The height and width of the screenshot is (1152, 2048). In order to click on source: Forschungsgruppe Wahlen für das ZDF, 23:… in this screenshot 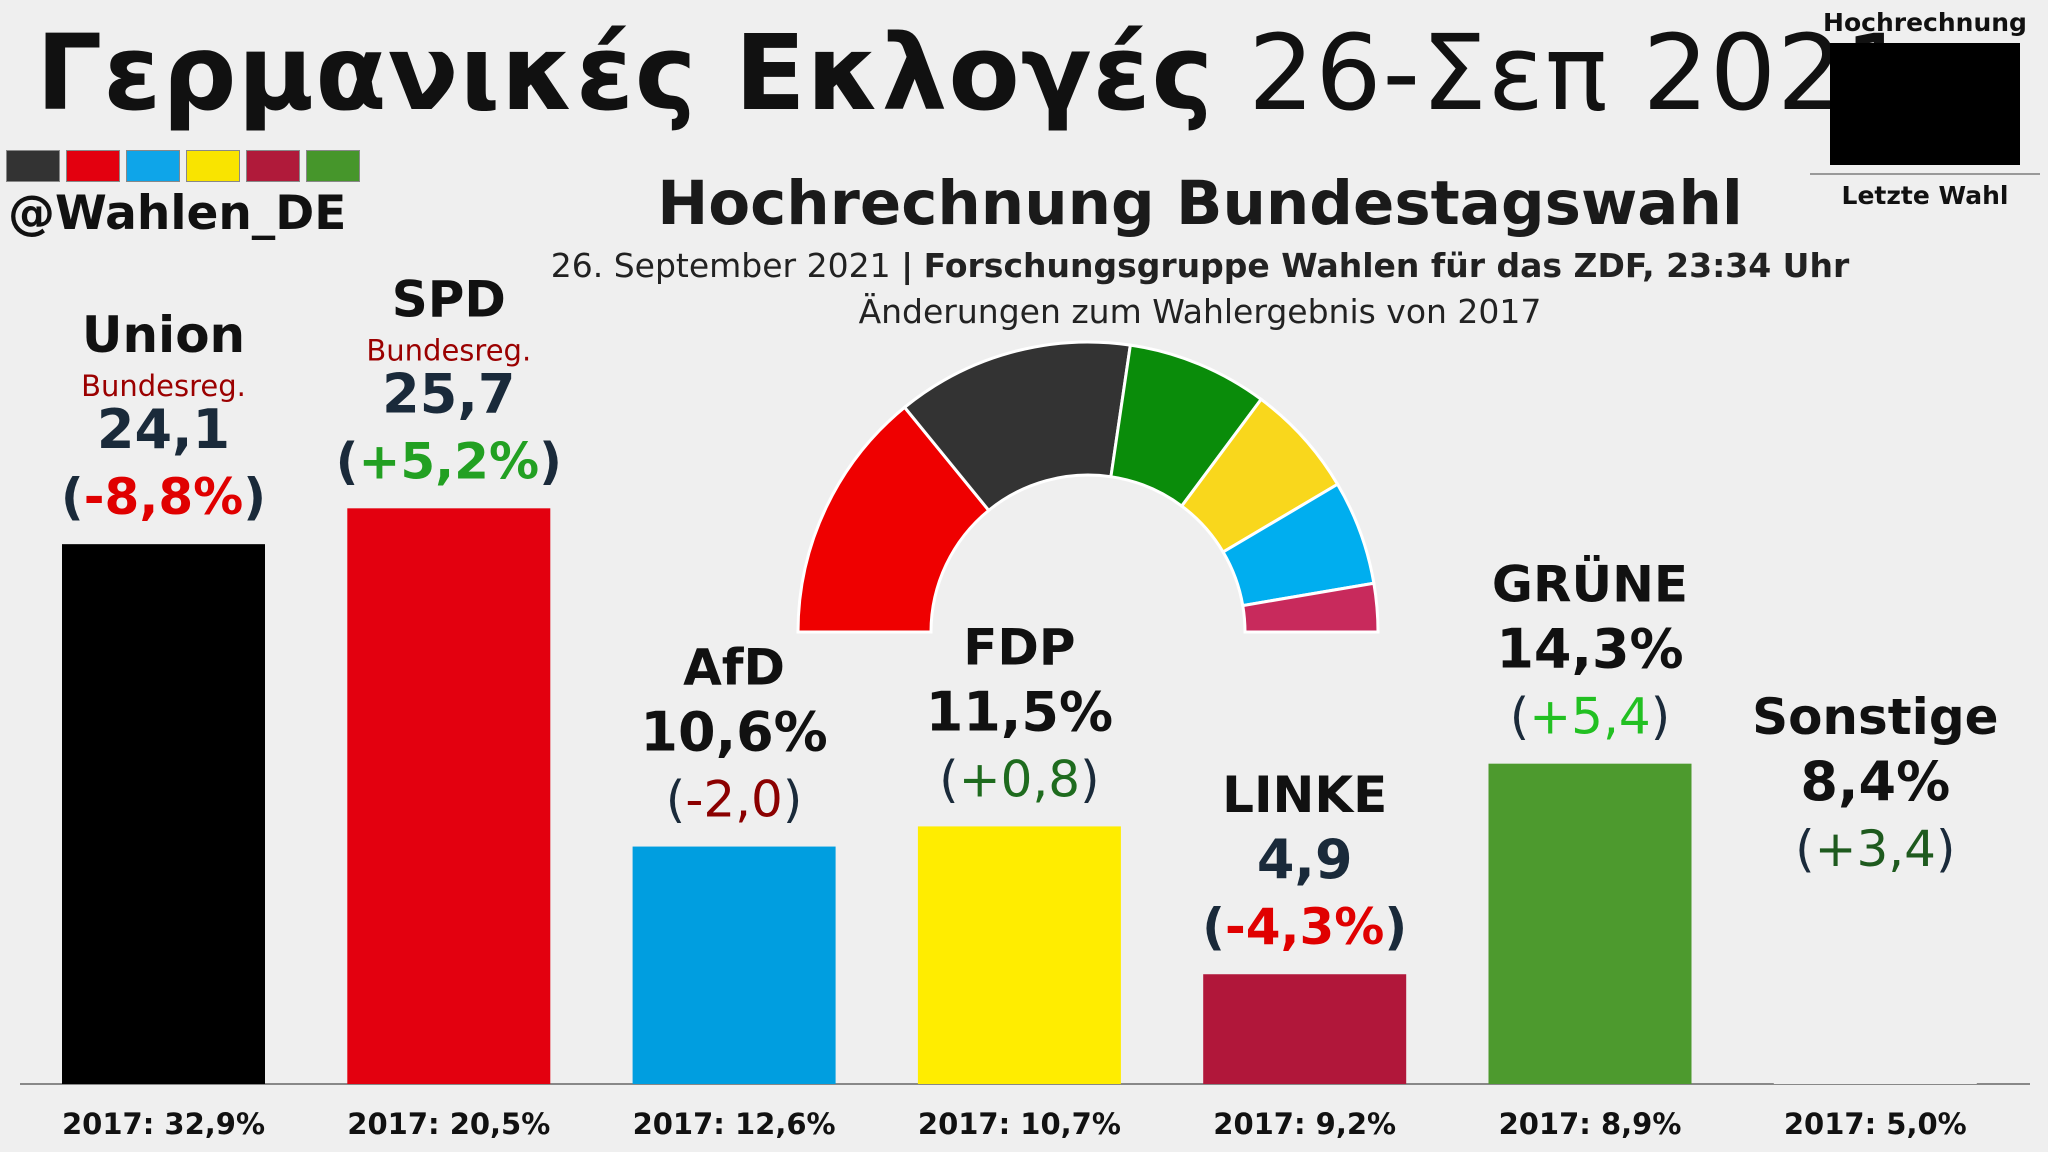, I will do `click(1386, 265)`.